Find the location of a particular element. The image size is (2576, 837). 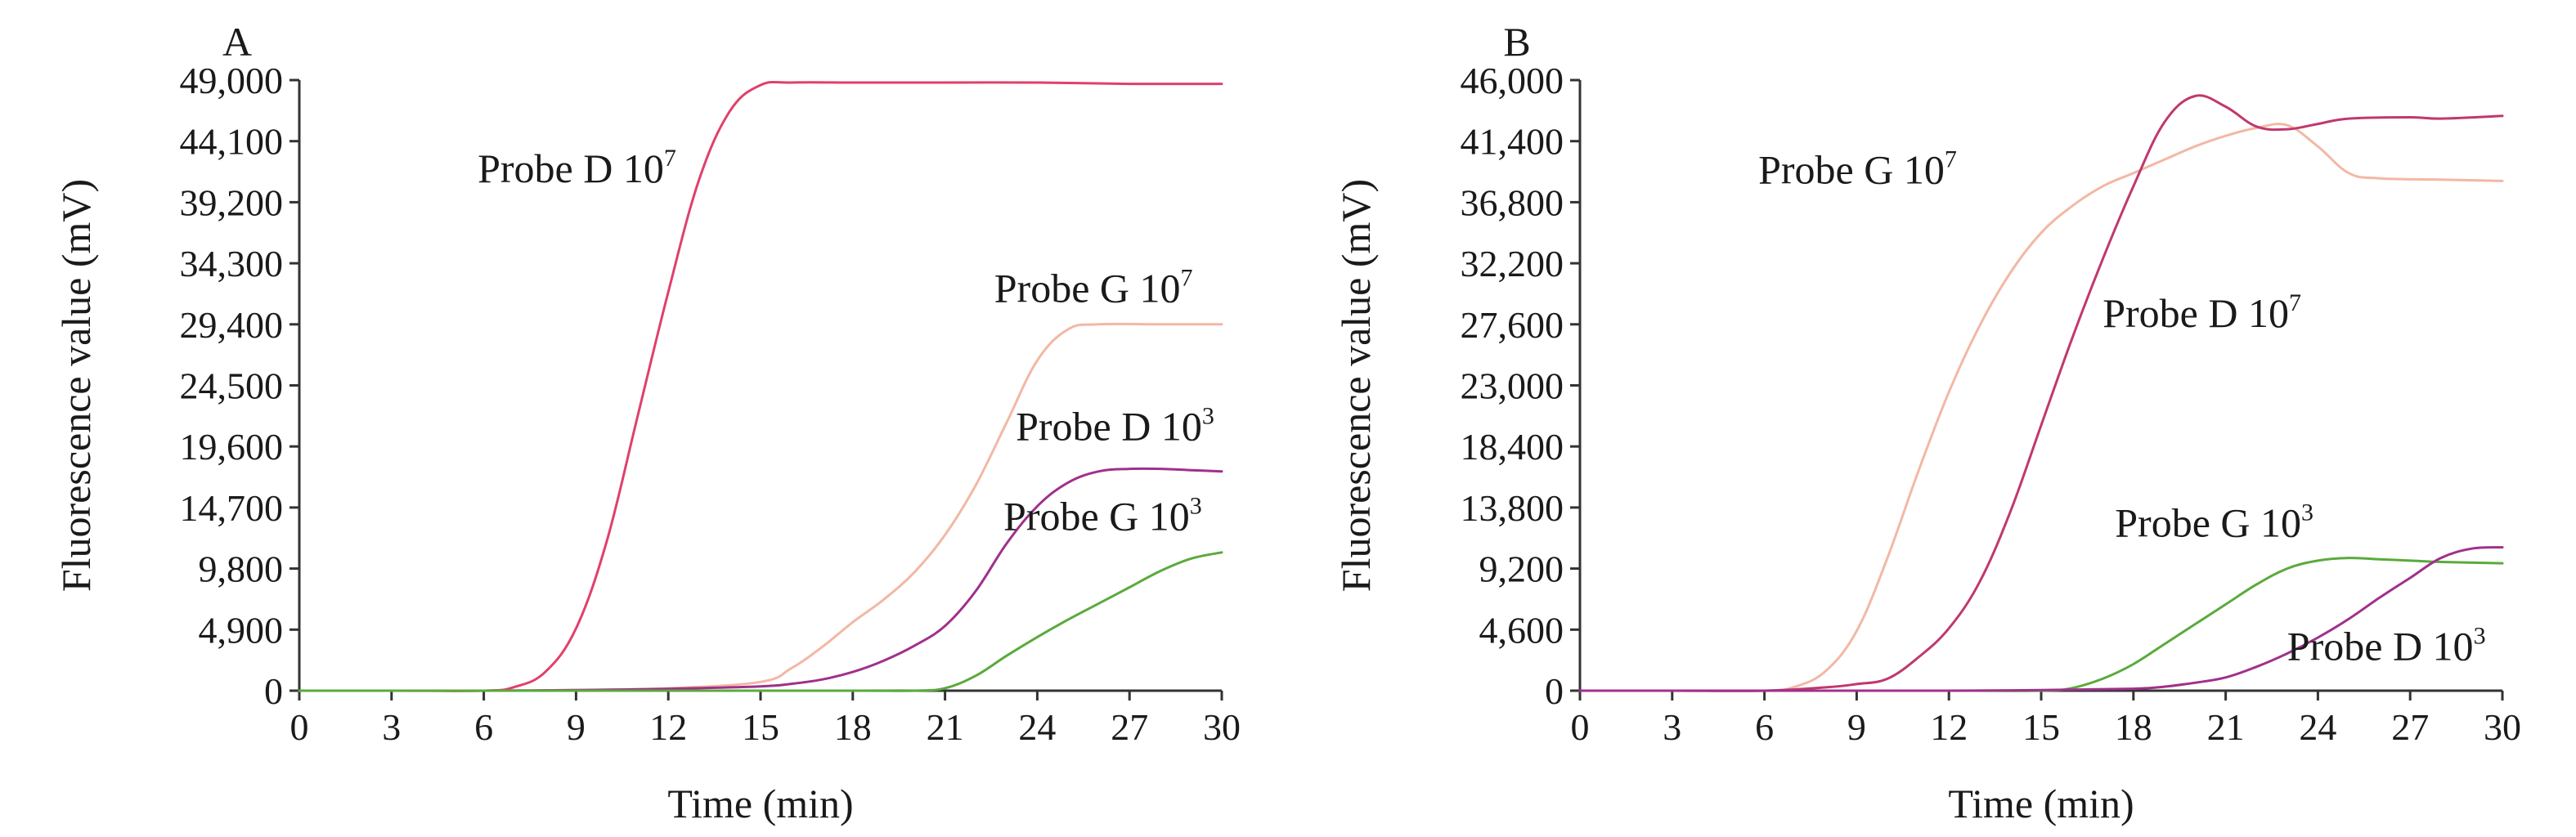

y-tick-label: 27,600 is located at coordinates (1512, 325).